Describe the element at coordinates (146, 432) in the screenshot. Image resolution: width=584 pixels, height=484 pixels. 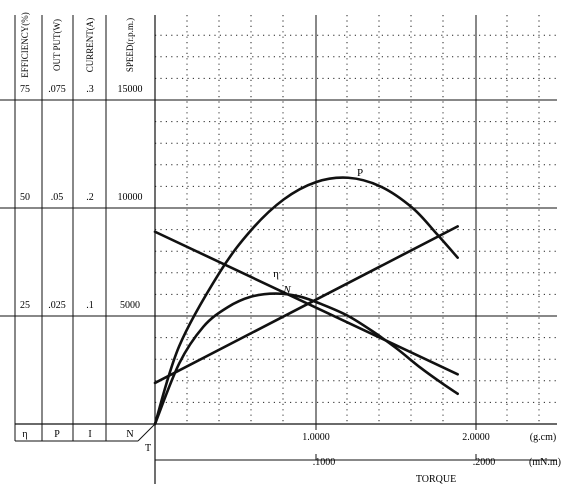
I see `symbol-row-diagonal` at that location.